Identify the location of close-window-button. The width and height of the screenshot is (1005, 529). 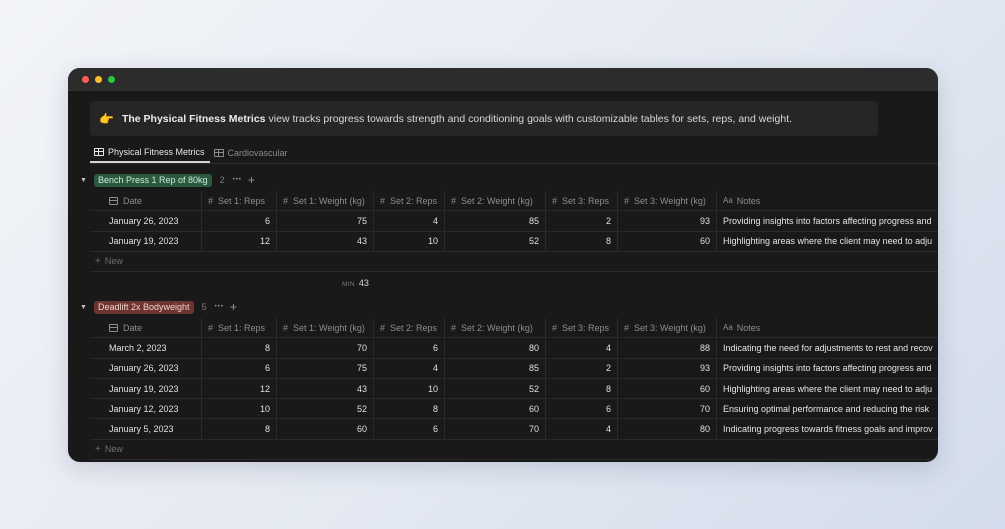
(85, 79).